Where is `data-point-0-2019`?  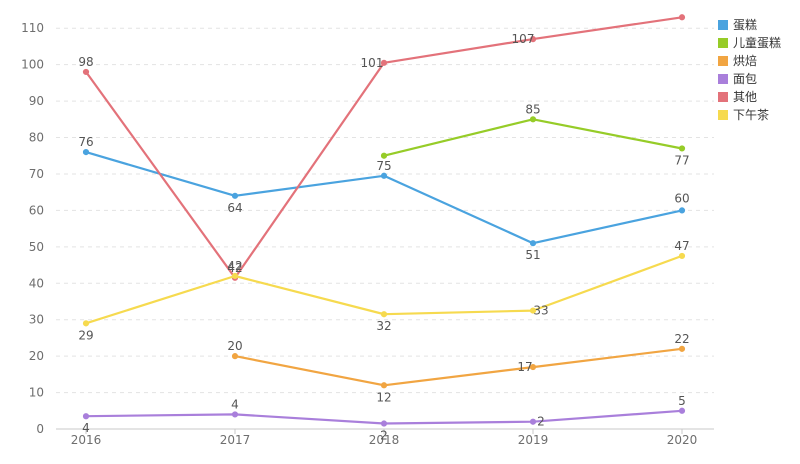
data-point-0-2019 is located at coordinates (533, 243).